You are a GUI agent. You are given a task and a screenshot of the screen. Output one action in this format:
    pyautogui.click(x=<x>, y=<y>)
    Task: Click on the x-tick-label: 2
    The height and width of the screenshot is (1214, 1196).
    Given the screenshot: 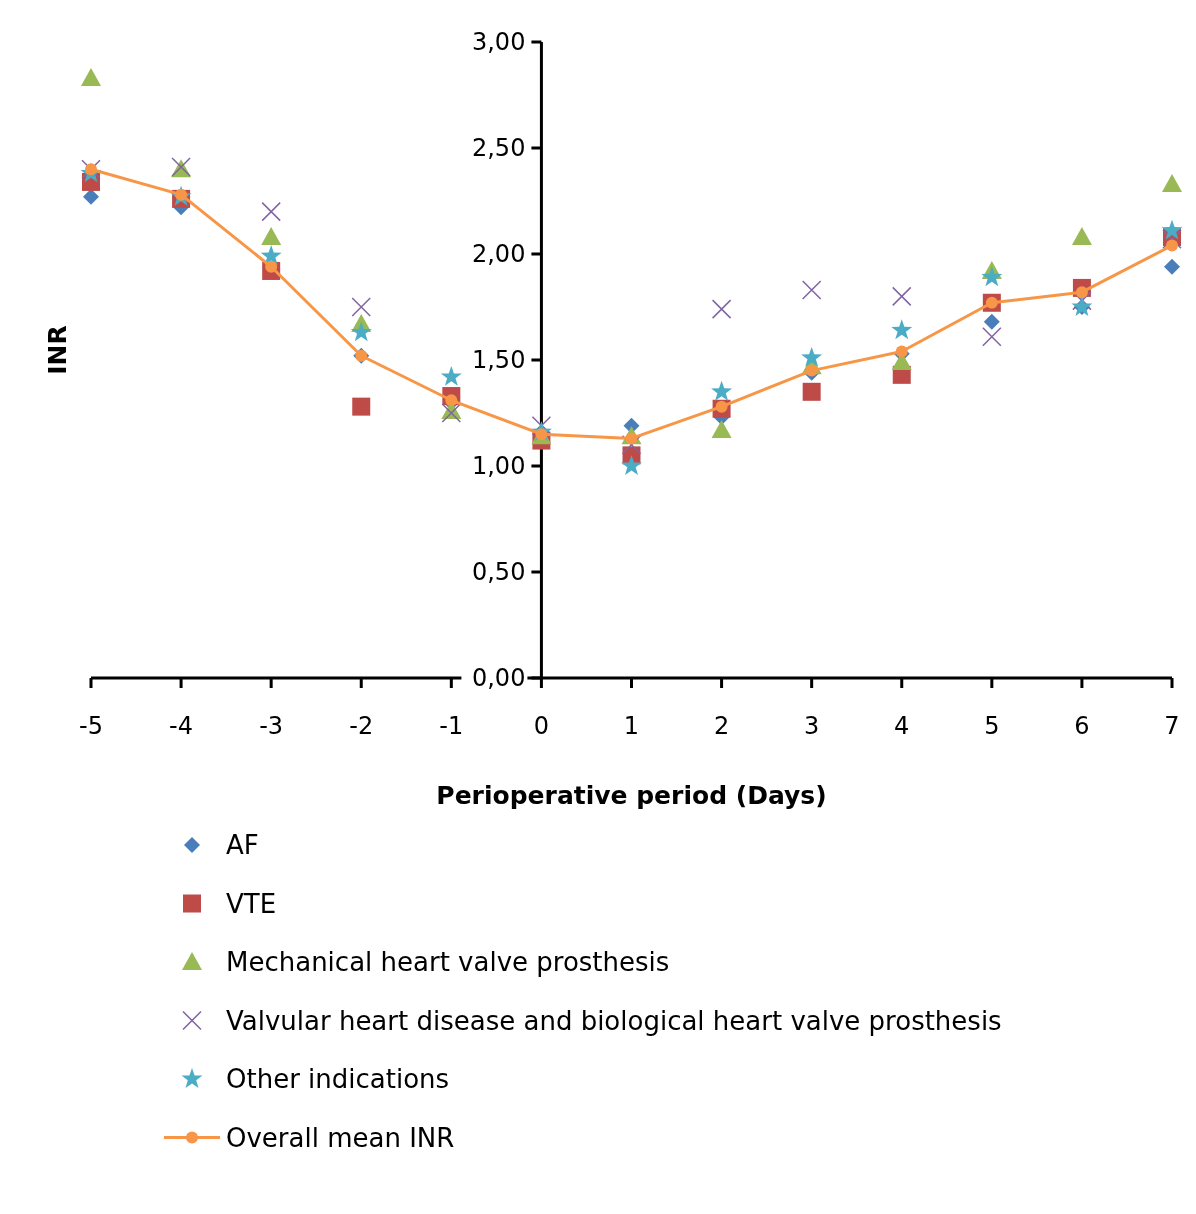 What is the action you would take?
    pyautogui.click(x=721, y=726)
    